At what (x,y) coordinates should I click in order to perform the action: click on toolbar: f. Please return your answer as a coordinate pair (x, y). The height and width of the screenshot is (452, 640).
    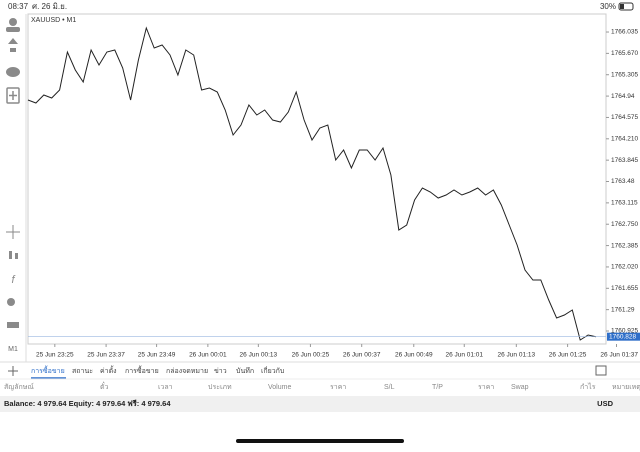
    Looking at the image, I should click on (13, 173).